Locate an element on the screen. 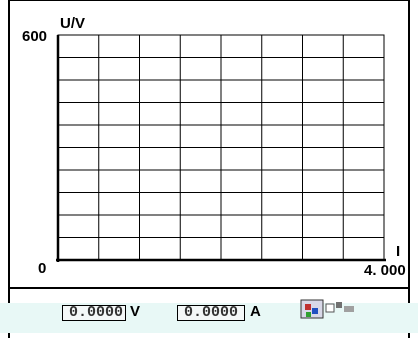 The image size is (418, 338). x-axis-label: I is located at coordinates (398, 251).